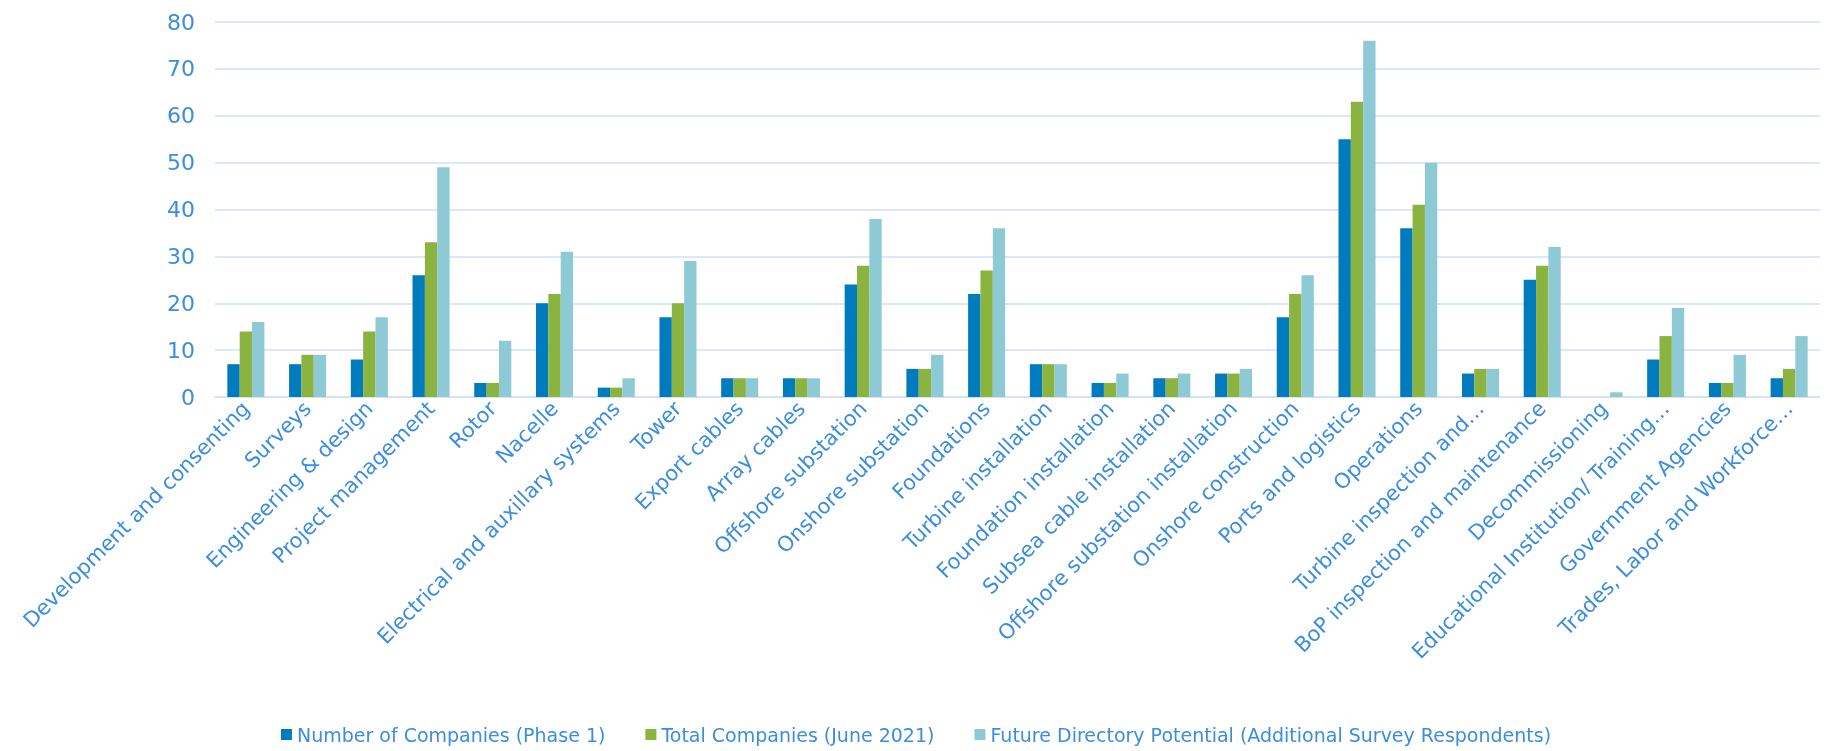  Describe the element at coordinates (451, 734) in the screenshot. I see `legend-label: Number of Companies (Phase 1)` at that location.